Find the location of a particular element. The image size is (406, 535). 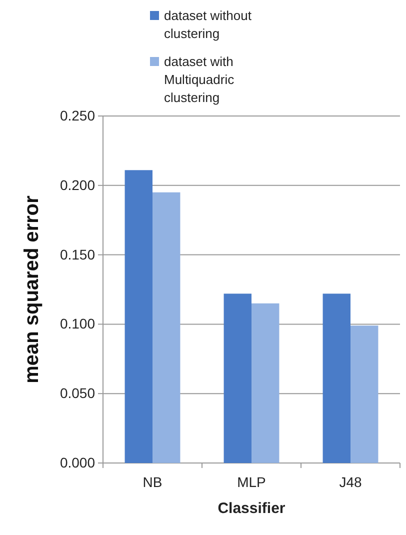

y-tick-label: 0.000 is located at coordinates (78, 462).